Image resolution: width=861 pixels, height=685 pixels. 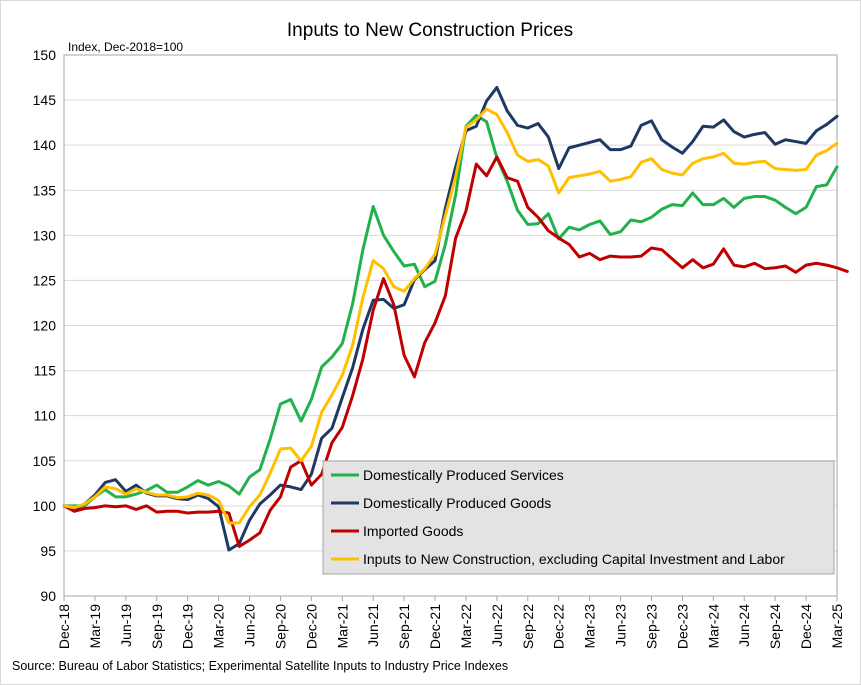 I want to click on x-tick-label: Sep-20, so click(x=280, y=626).